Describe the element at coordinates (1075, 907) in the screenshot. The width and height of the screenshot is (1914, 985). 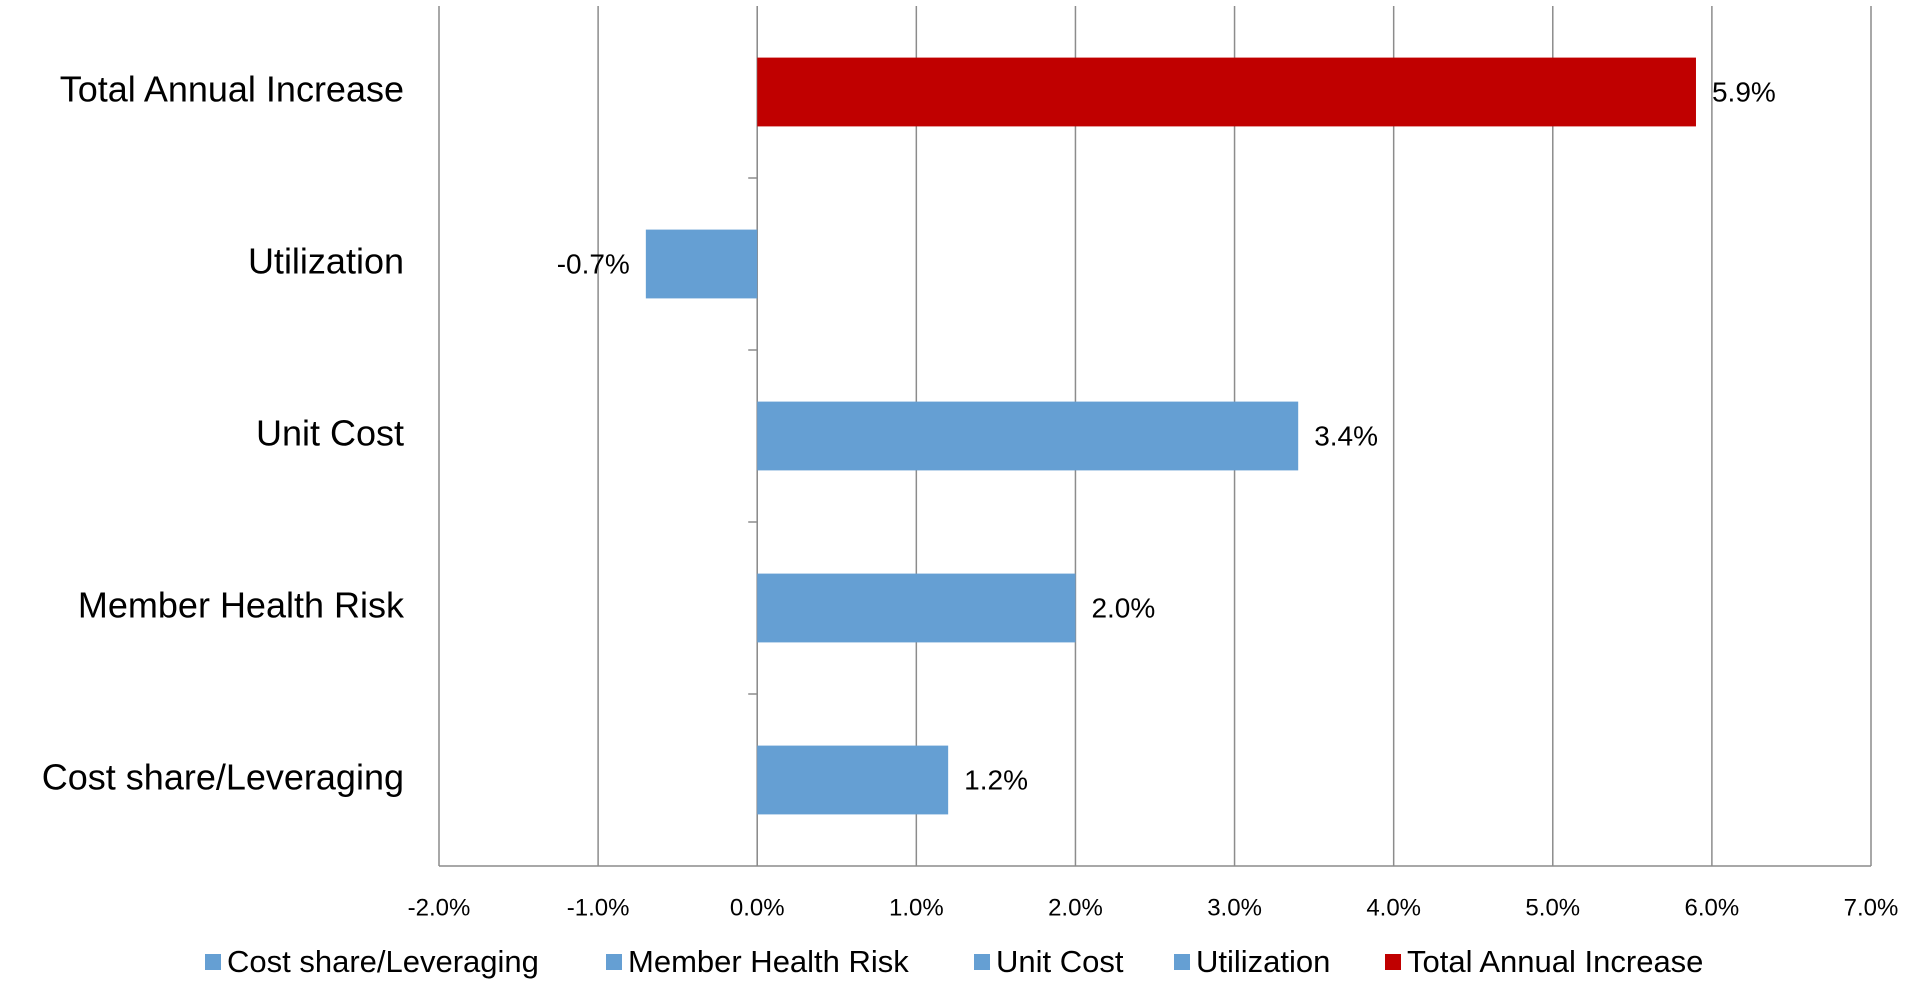
I see `x-tick-label: 2.0%` at that location.